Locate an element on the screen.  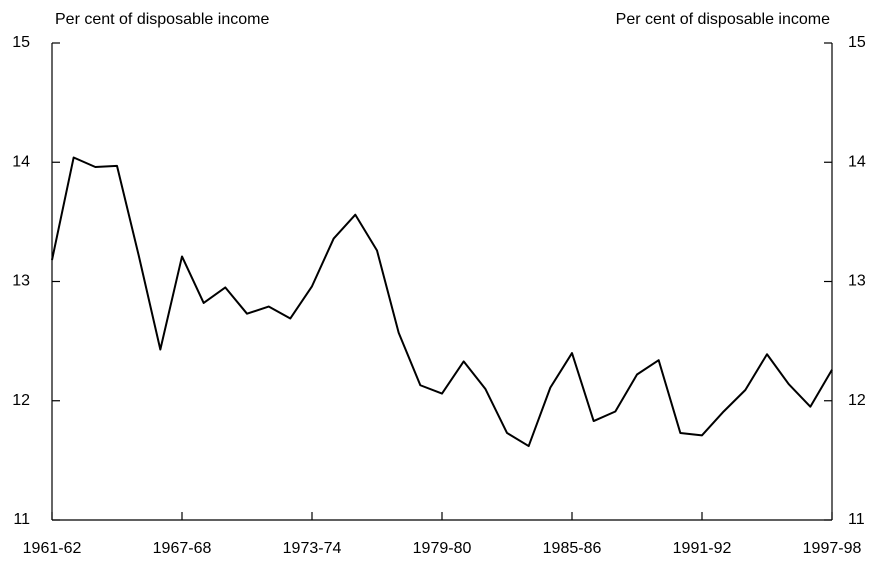
y-tick-label: 12 is located at coordinates (21, 400).